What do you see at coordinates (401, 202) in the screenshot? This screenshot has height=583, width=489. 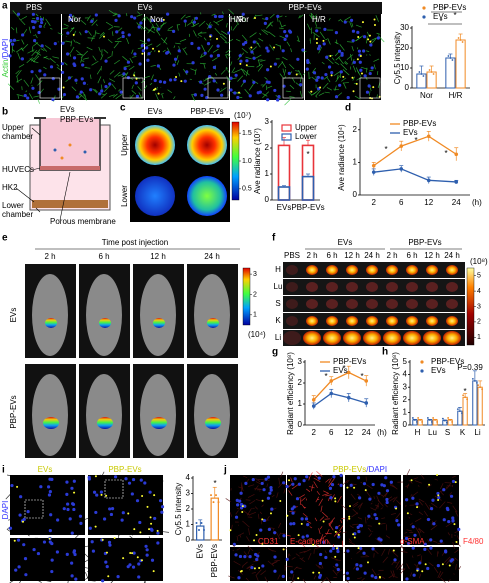 I see `x-tick-label: 6` at bounding box center [401, 202].